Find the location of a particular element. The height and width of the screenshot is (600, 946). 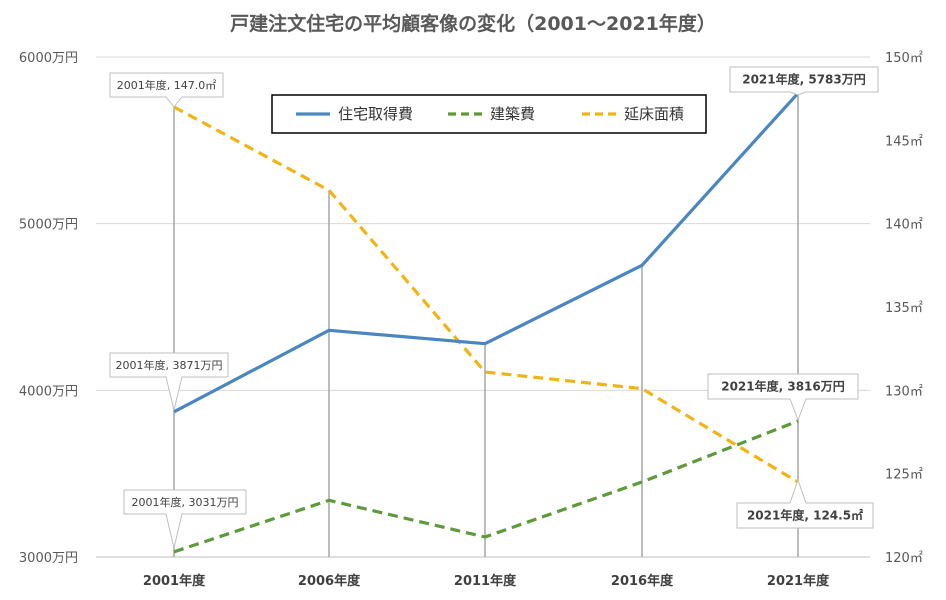

callout: 2001年度, 3871万円 is located at coordinates (169, 381).